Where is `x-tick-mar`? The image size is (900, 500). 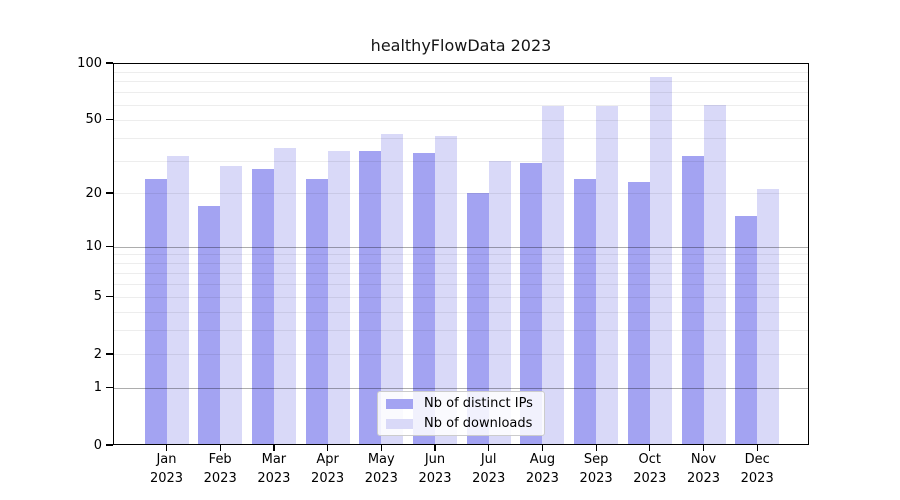 x-tick-mar is located at coordinates (274, 448).